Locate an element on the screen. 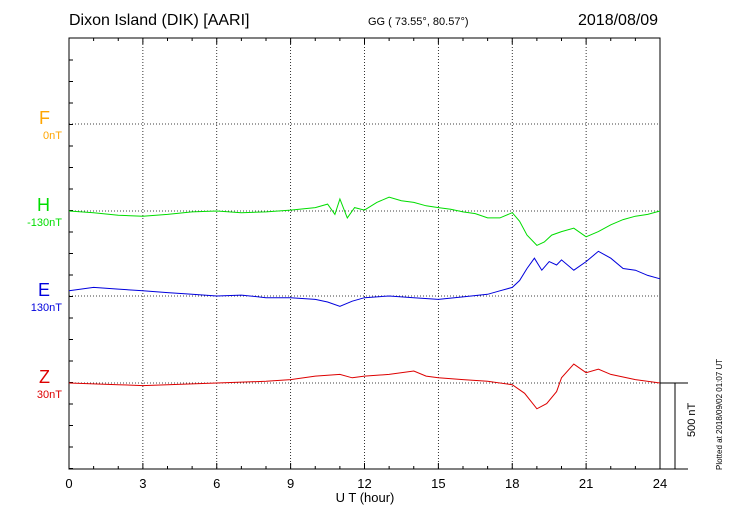 This screenshot has width=730, height=520. x-tick-label: 24 is located at coordinates (660, 483).